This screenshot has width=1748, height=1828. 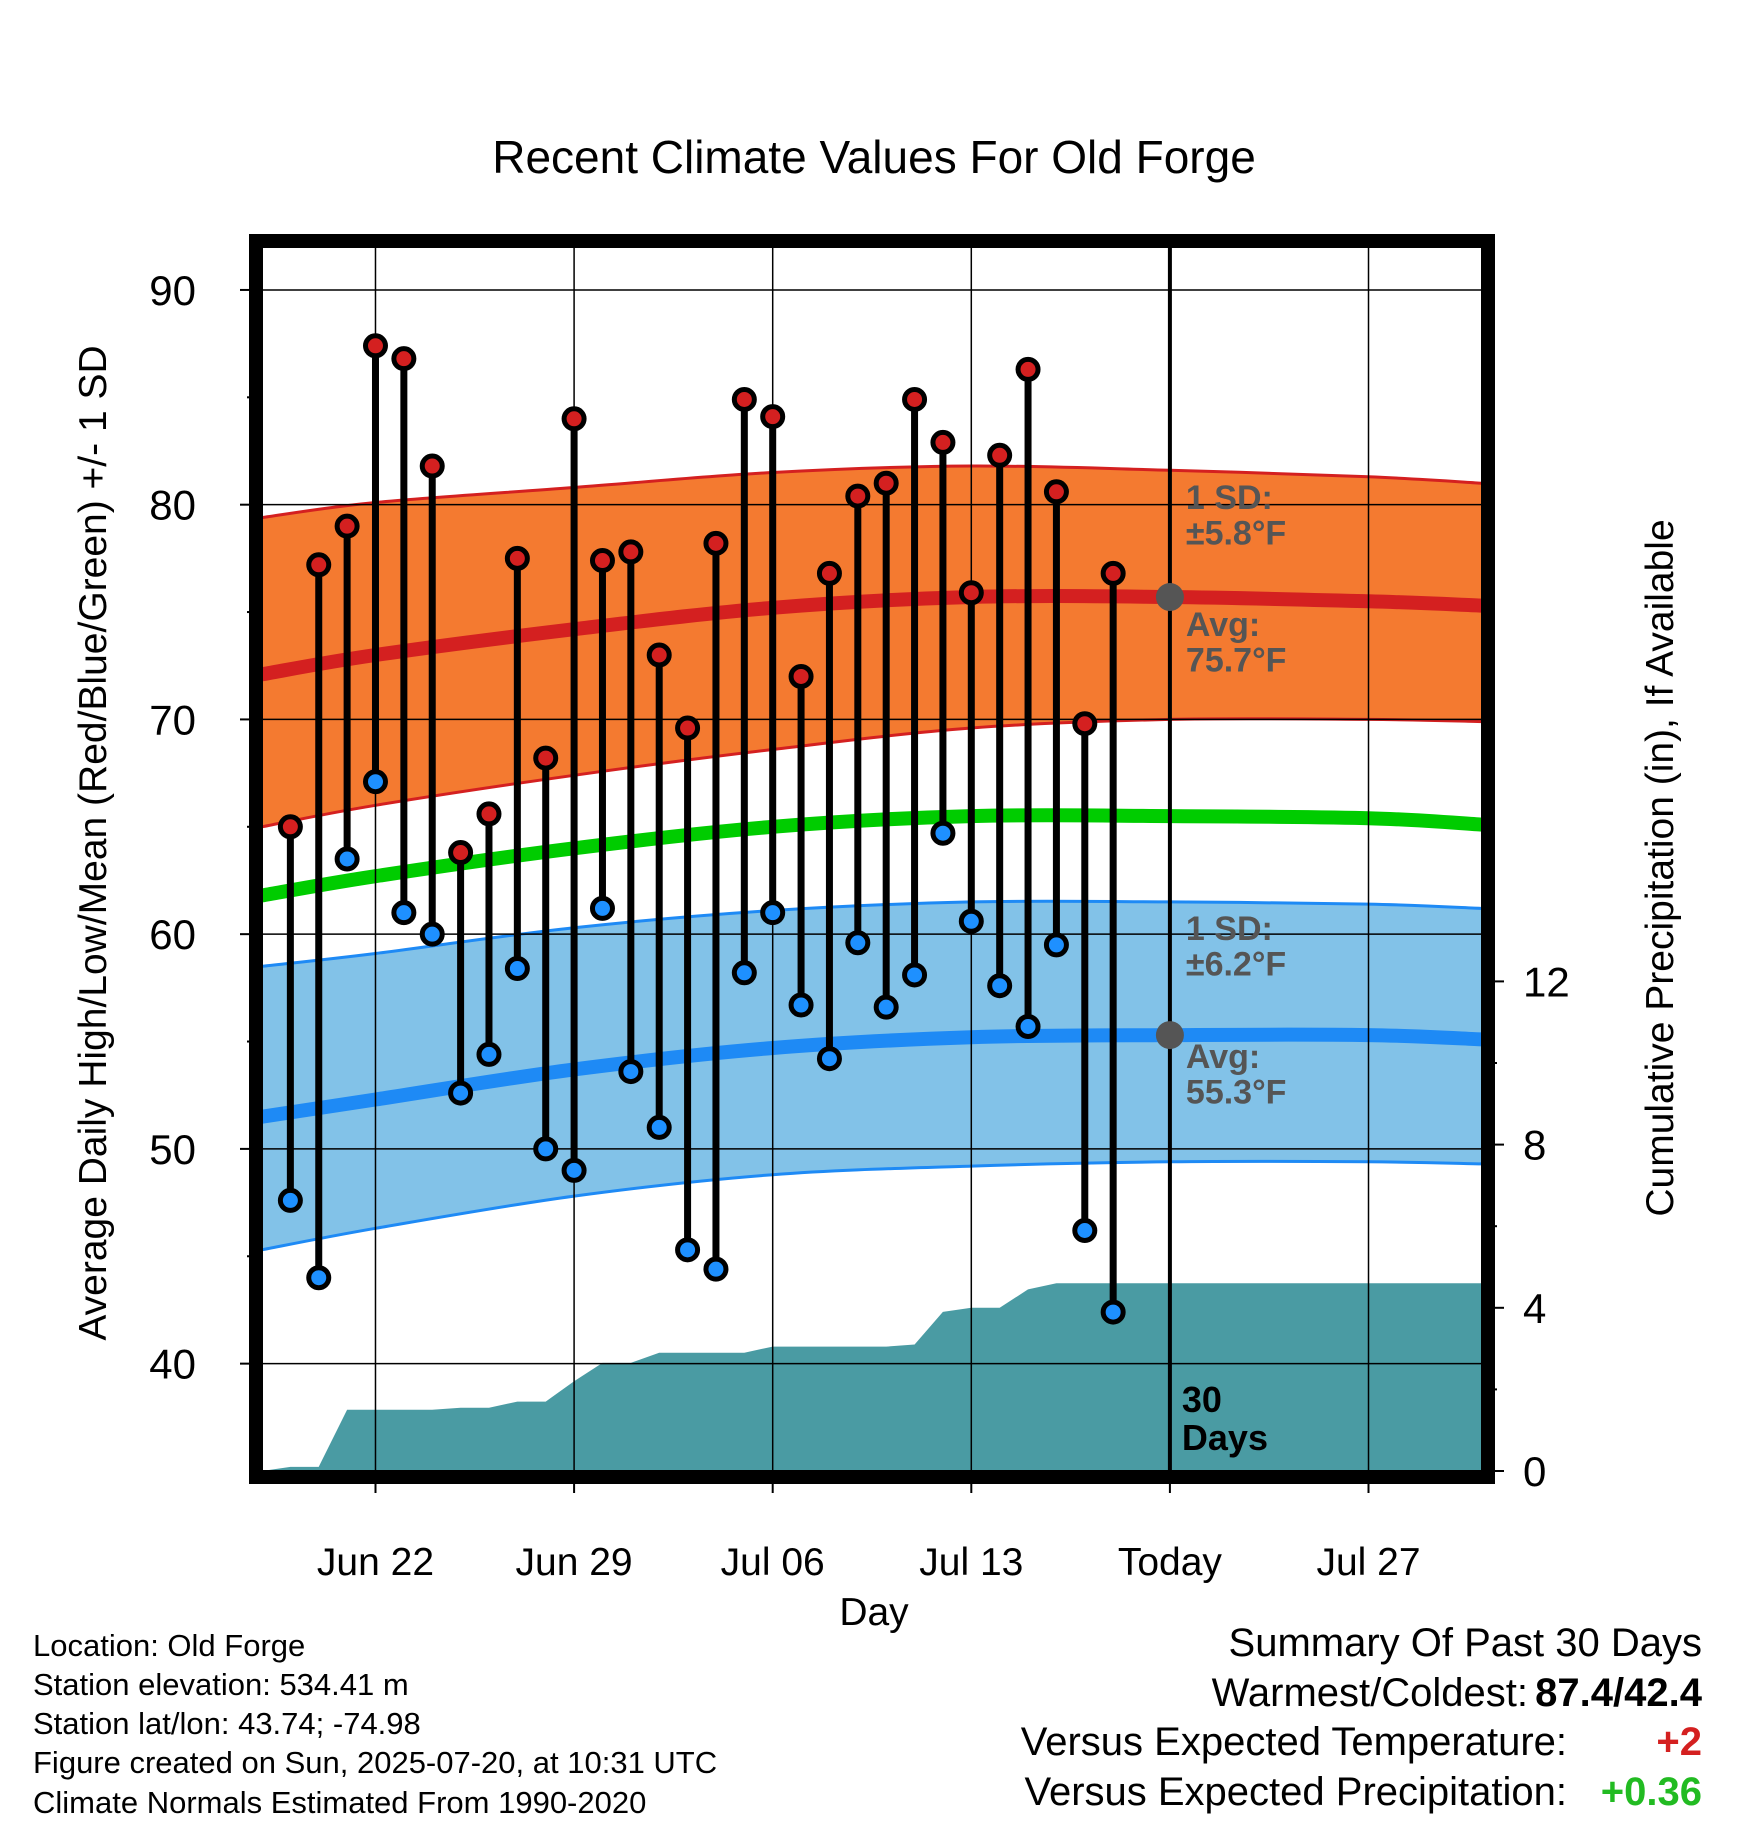 I want to click on cumulative-precip-area, so click(x=872, y=1377).